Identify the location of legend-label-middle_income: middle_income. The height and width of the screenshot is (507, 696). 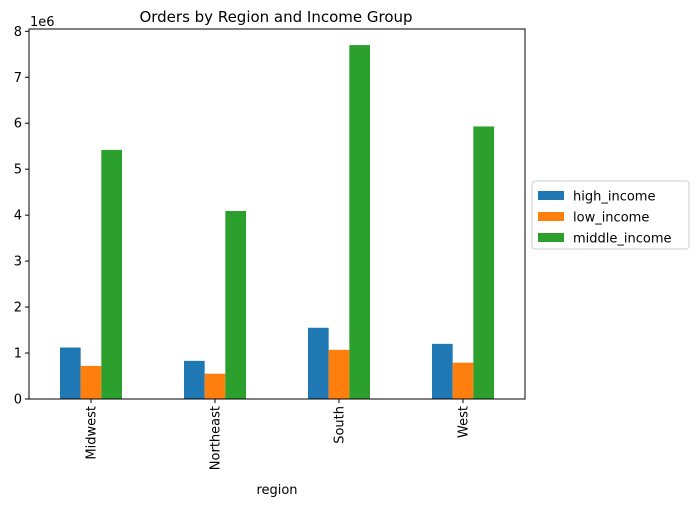
(622, 239).